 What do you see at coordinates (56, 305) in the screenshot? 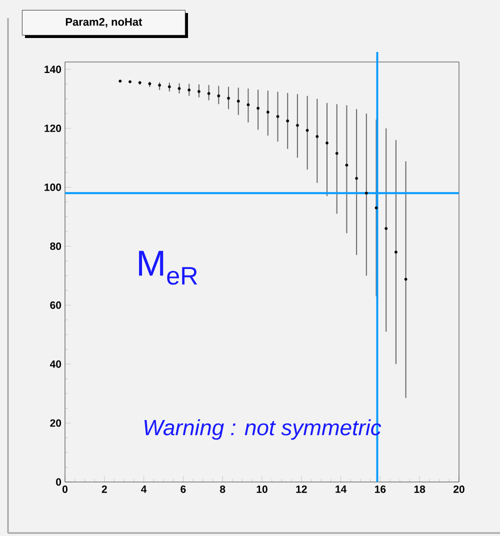
I see `y-tick-label: 60` at bounding box center [56, 305].